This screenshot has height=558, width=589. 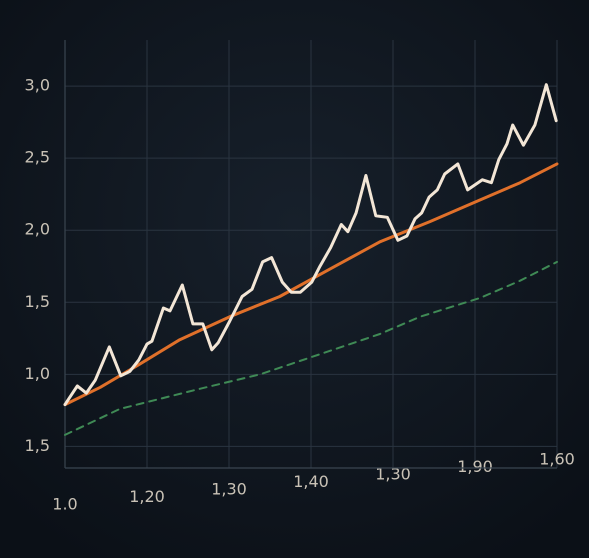 What do you see at coordinates (37, 157) in the screenshot?
I see `y-tick-label: 2,5` at bounding box center [37, 157].